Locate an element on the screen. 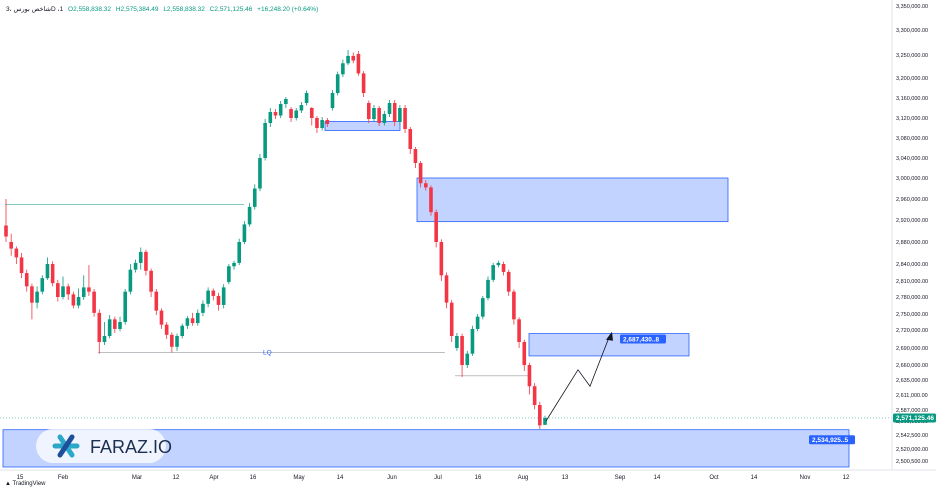 Image resolution: width=936 pixels, height=492 pixels. legend-low: L2,558,838.32 is located at coordinates (184, 9).